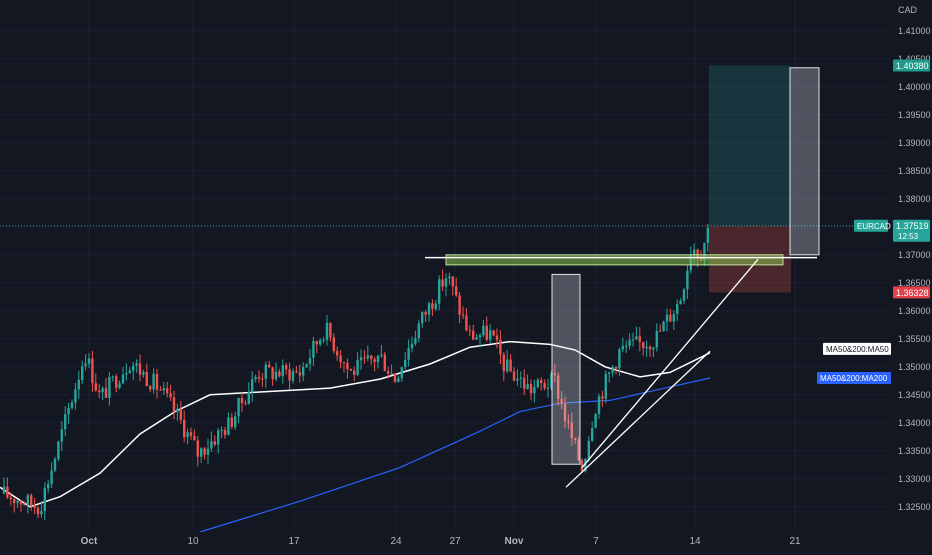  I want to click on x-tick-label: 10, so click(193, 541).